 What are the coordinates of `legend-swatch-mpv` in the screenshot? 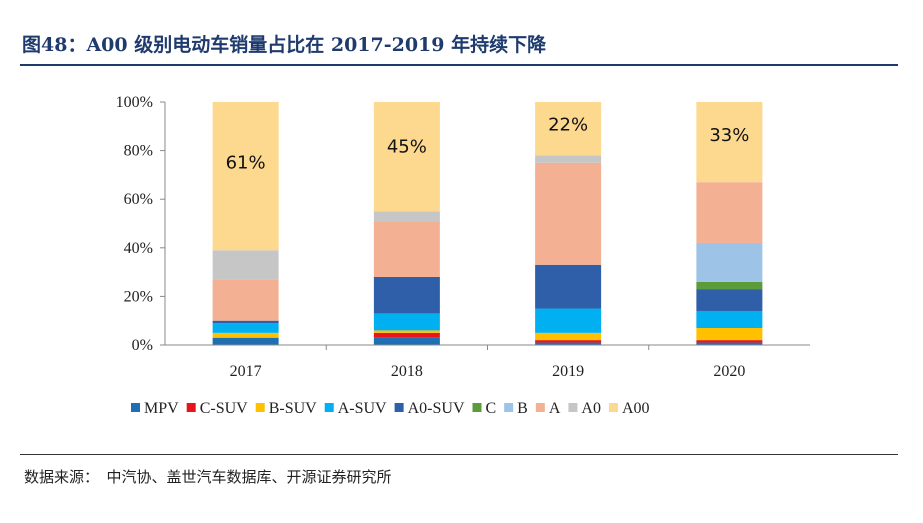 It's located at (135, 407).